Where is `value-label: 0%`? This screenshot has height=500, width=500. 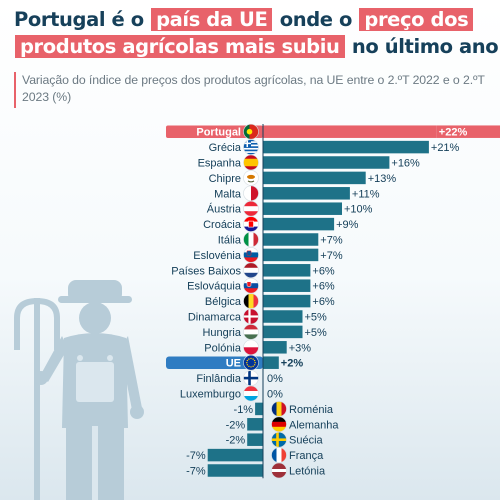
value-label: 0% is located at coordinates (275, 395).